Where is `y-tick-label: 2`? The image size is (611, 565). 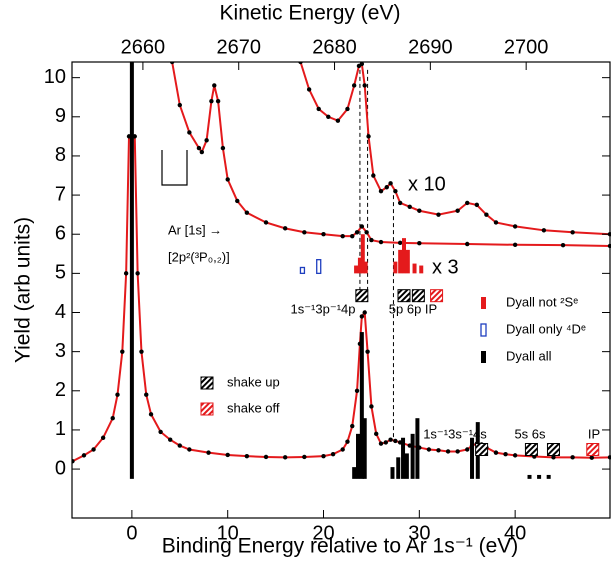 y-tick-label: 2 is located at coordinates (60, 390).